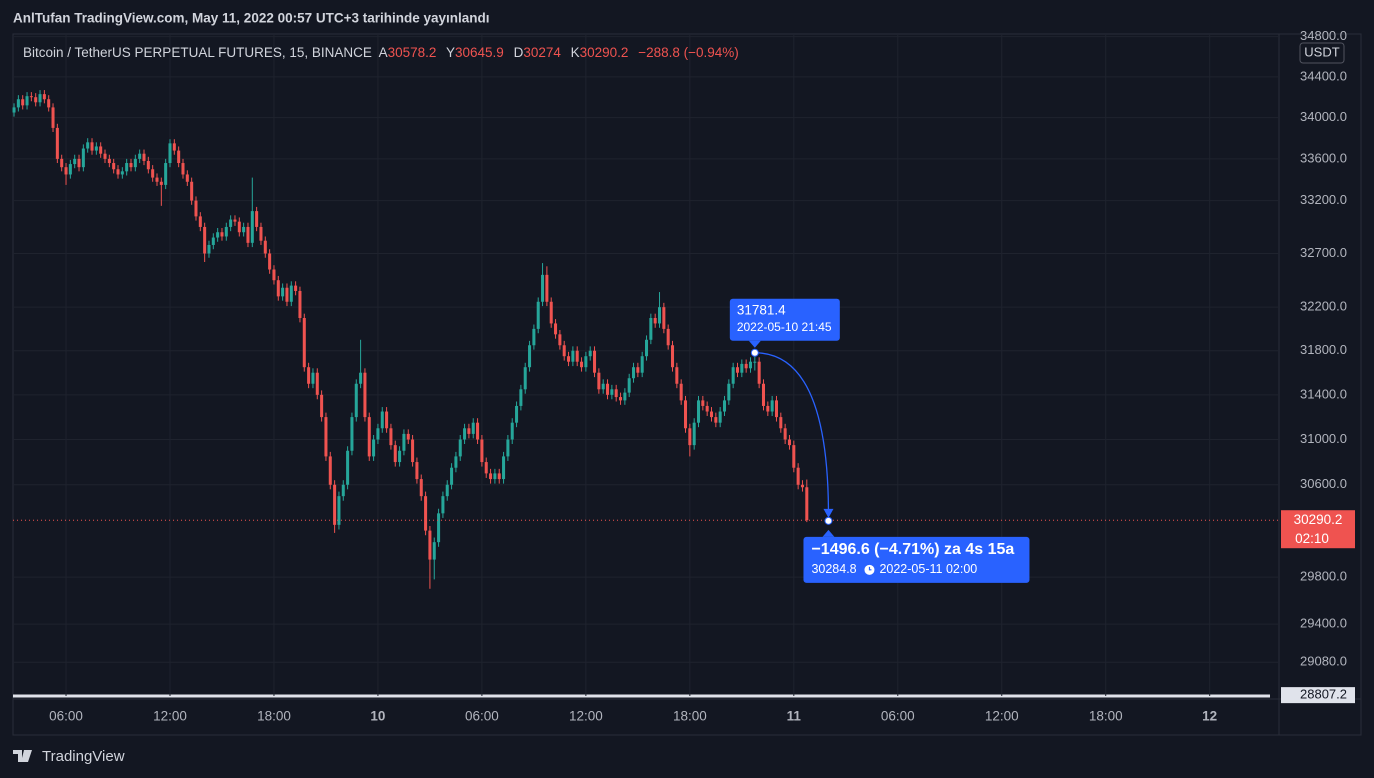 The width and height of the screenshot is (1374, 778). What do you see at coordinates (870, 568) in the screenshot?
I see `clock-hands` at bounding box center [870, 568].